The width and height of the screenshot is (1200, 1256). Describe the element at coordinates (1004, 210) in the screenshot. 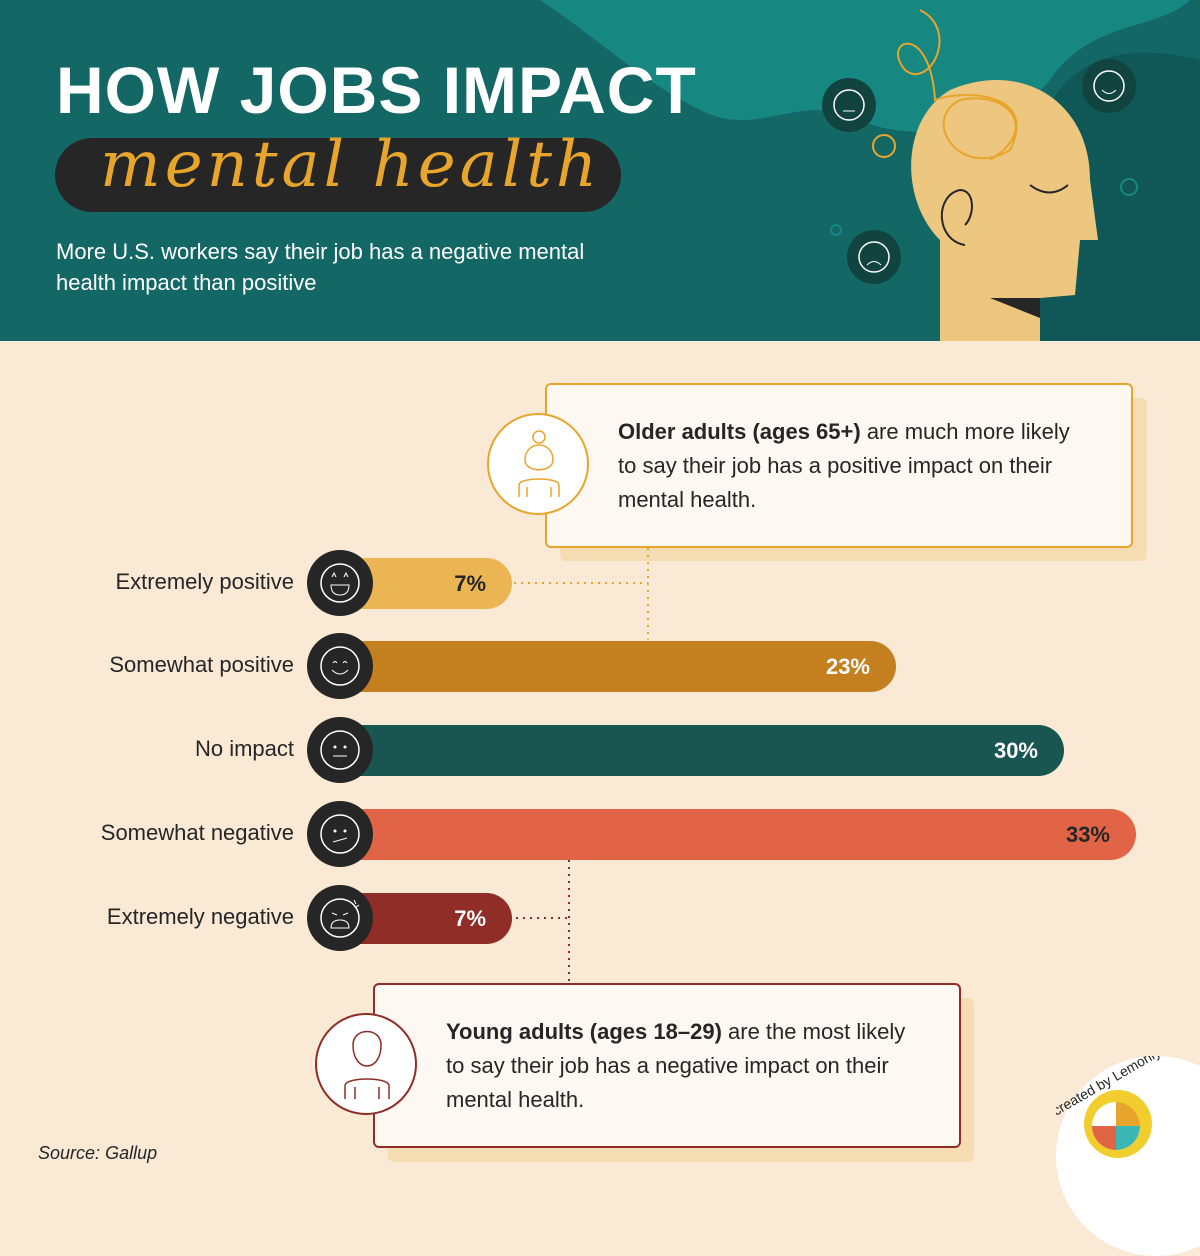

I see `head-icon` at that location.